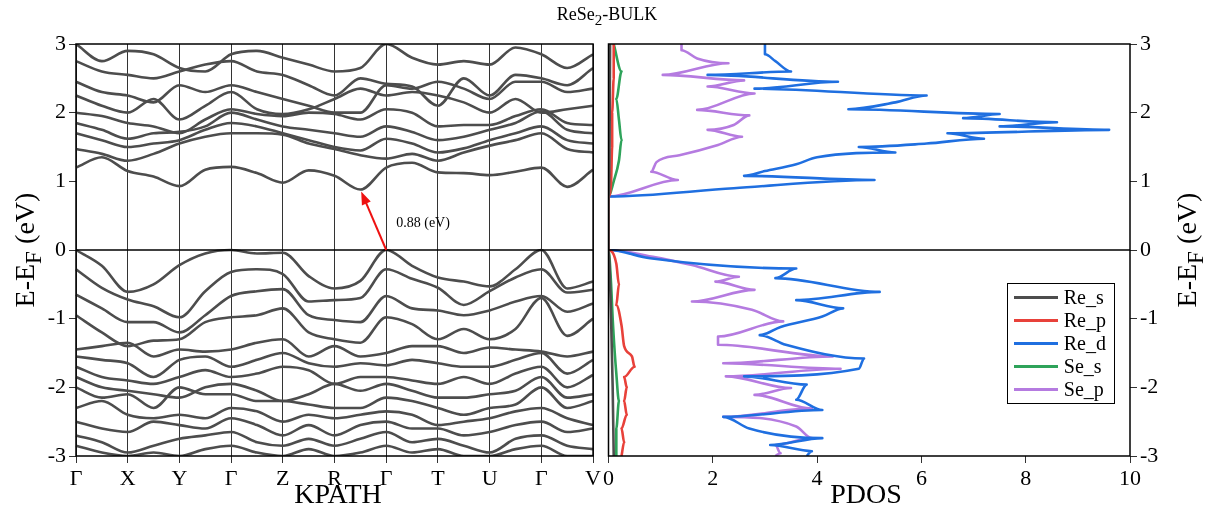  Describe the element at coordinates (1084, 343) in the screenshot. I see `legend-label: Re_d` at that location.